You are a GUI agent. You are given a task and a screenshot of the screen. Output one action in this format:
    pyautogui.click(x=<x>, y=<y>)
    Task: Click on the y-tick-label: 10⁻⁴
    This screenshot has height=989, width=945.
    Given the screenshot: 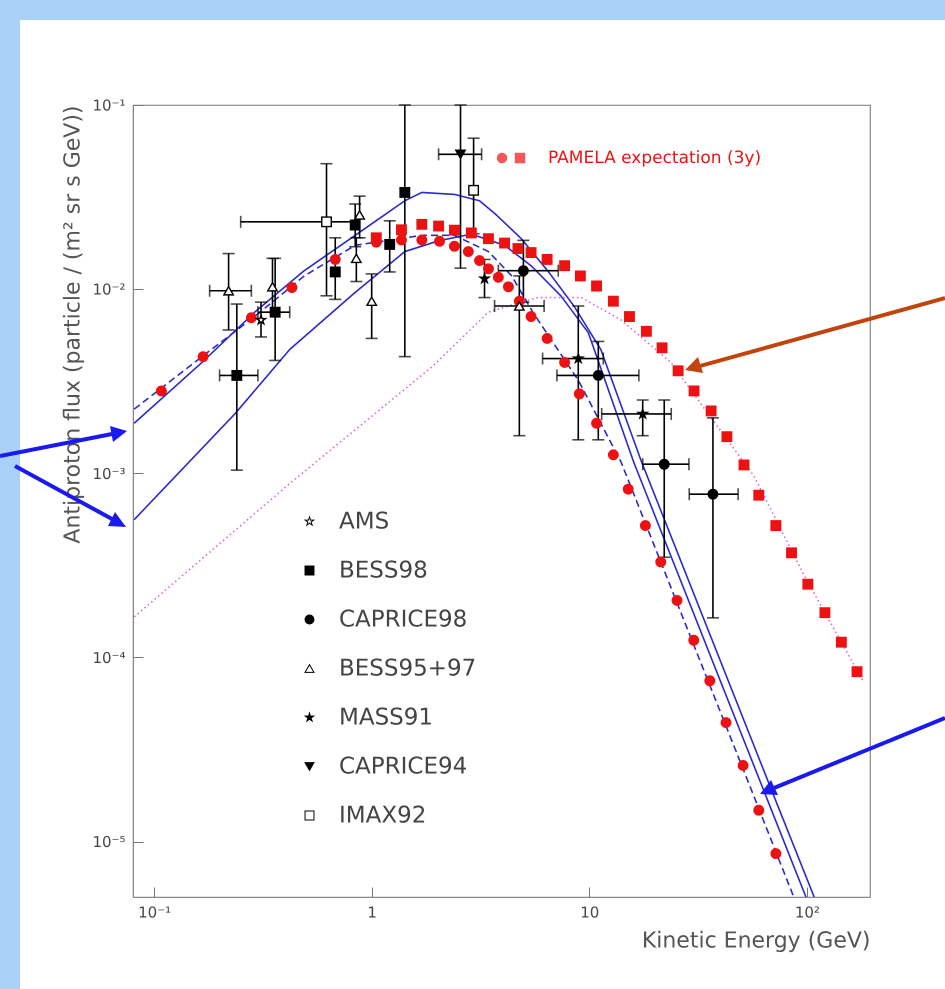 What is the action you would take?
    pyautogui.click(x=109, y=657)
    